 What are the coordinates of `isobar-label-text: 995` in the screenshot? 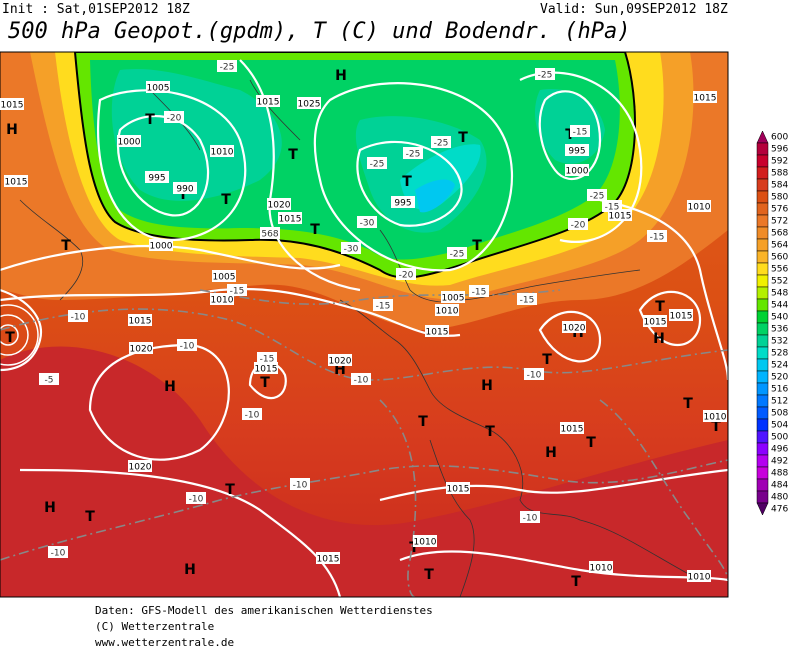 It's located at (576, 152).